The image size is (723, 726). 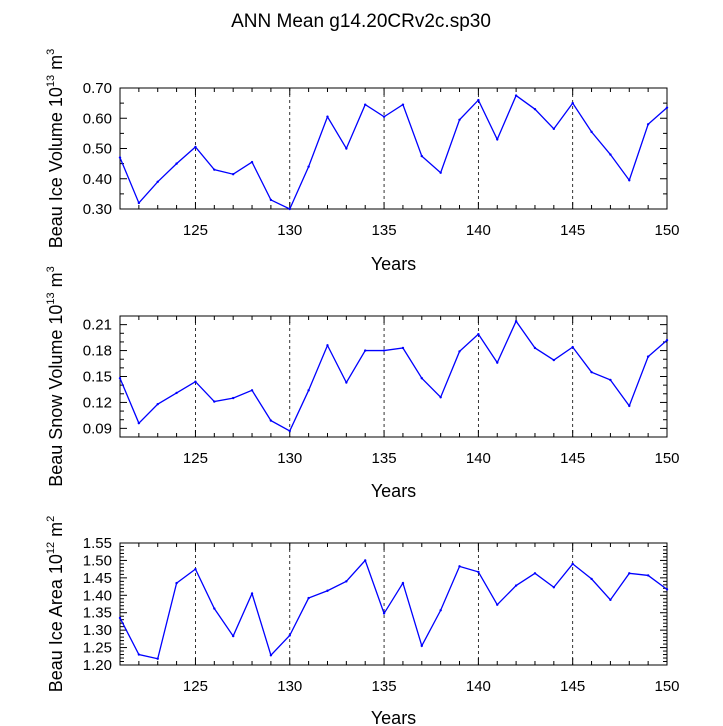 What do you see at coordinates (55, 149) in the screenshot?
I see `y-axis-label: Beau Ice Volume 1013 m3` at bounding box center [55, 149].